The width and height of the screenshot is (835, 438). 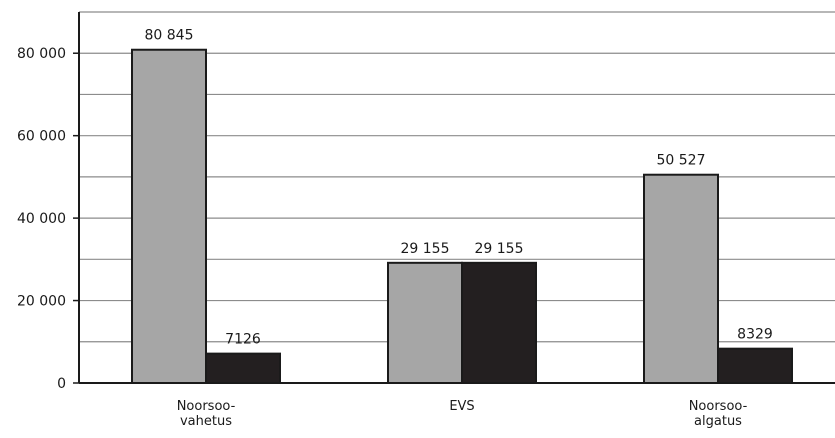 What do you see at coordinates (681, 161) in the screenshot?
I see `data-label: 50 527` at bounding box center [681, 161].